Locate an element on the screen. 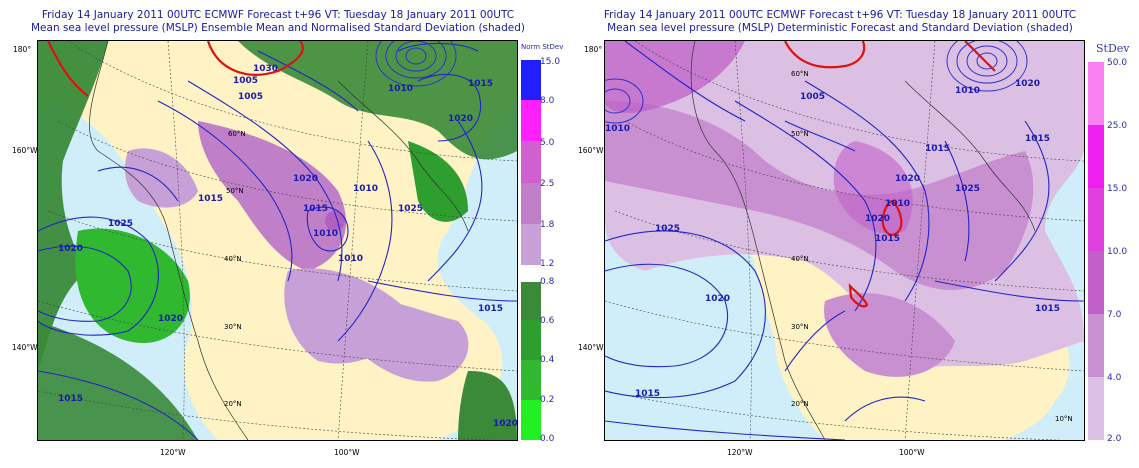 The image size is (1139, 468). left-lon-label-160w: 160°W is located at coordinates (25, 150).